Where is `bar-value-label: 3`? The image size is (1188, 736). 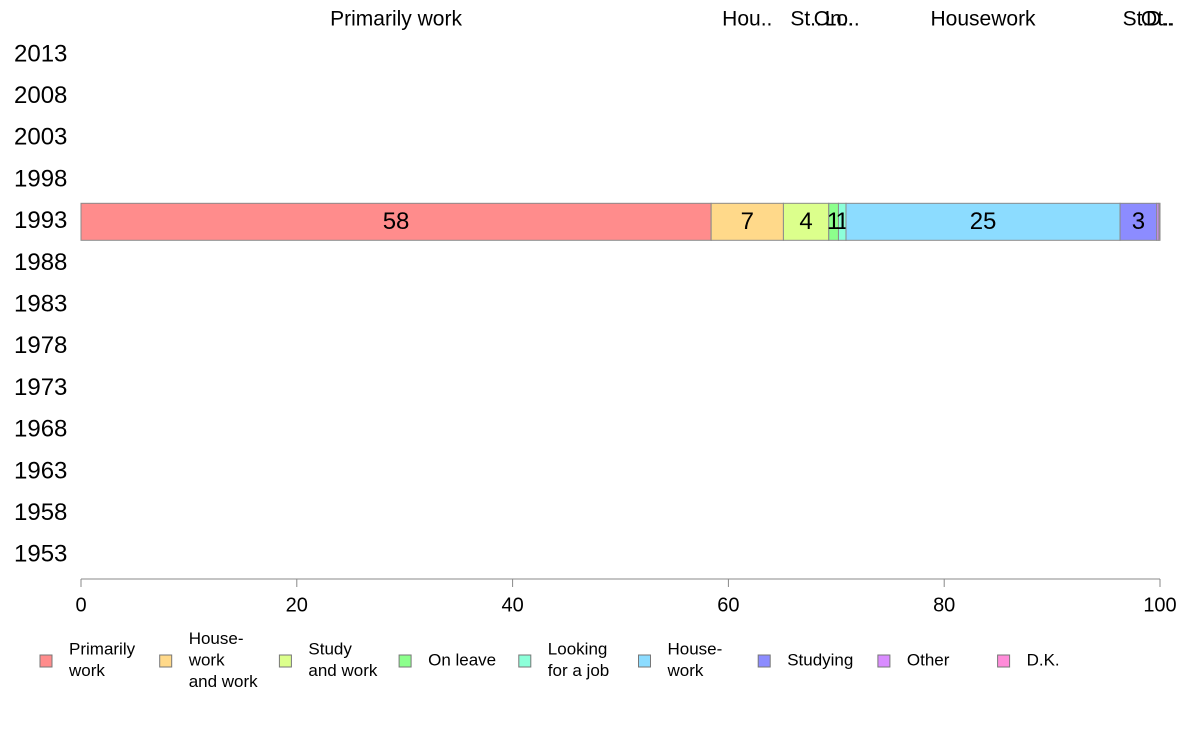 bar-value-label: 3 is located at coordinates (1138, 221).